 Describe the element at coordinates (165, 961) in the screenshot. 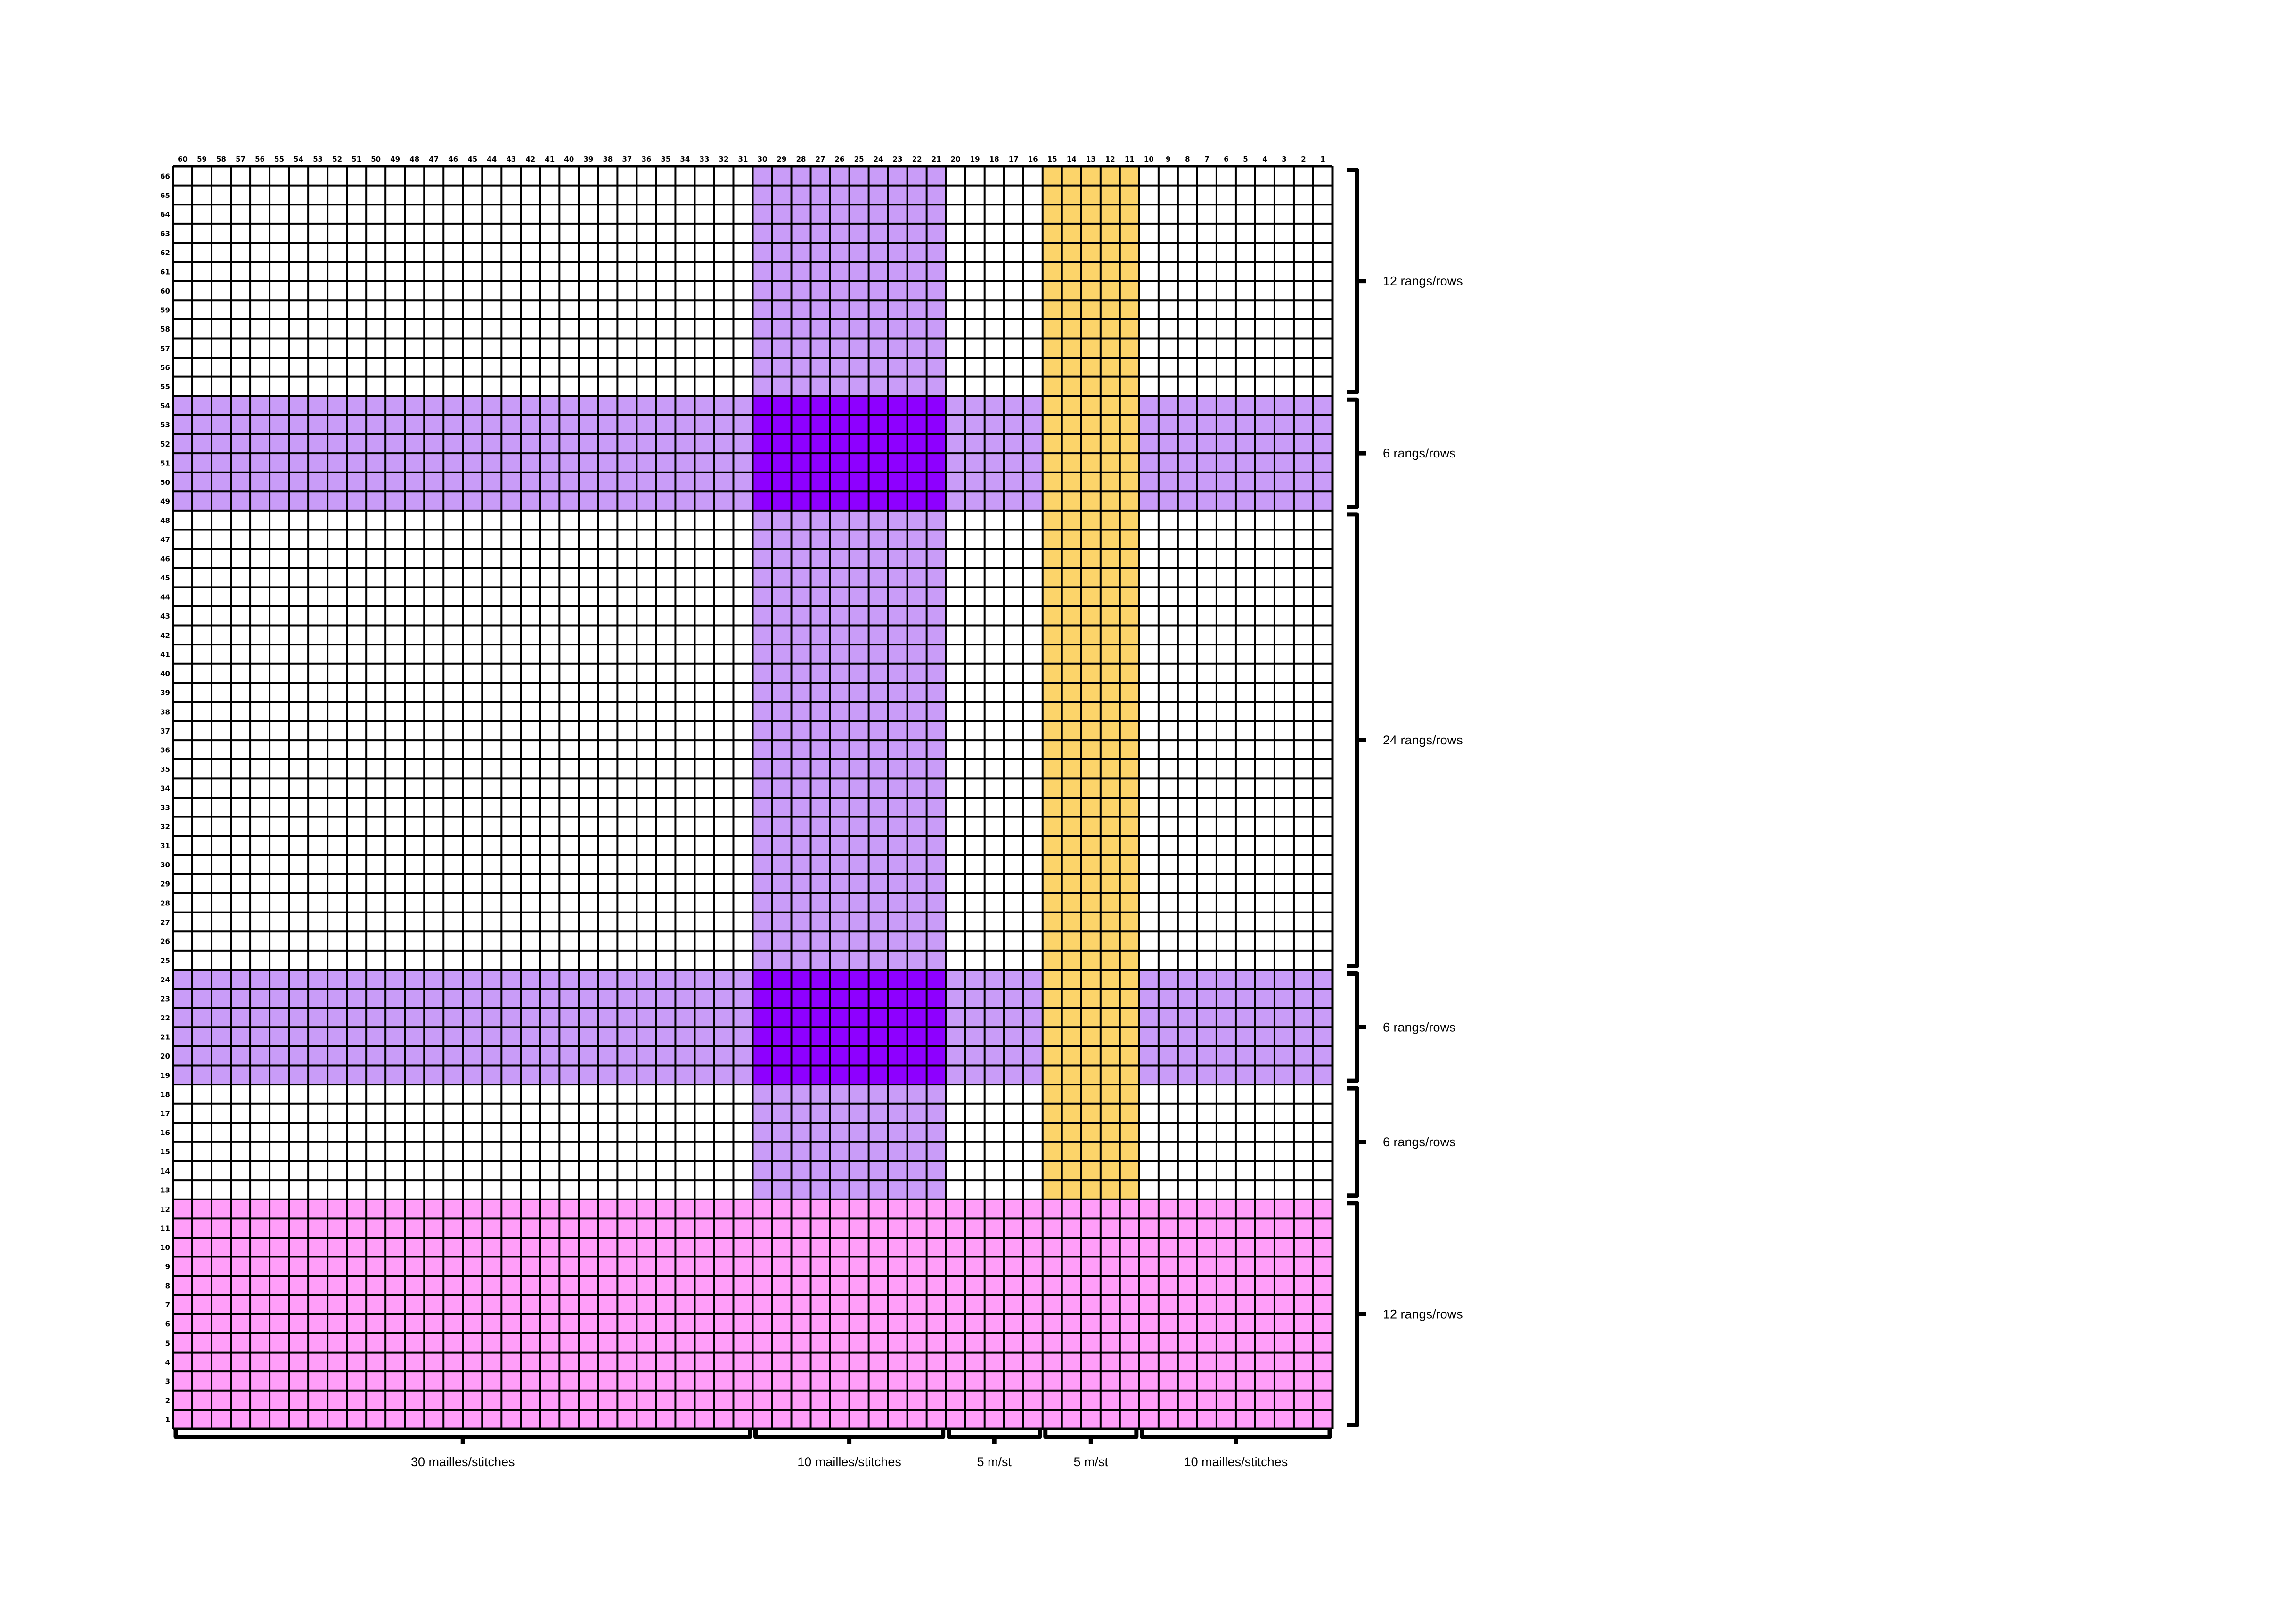

I see `row-number: 25` at that location.